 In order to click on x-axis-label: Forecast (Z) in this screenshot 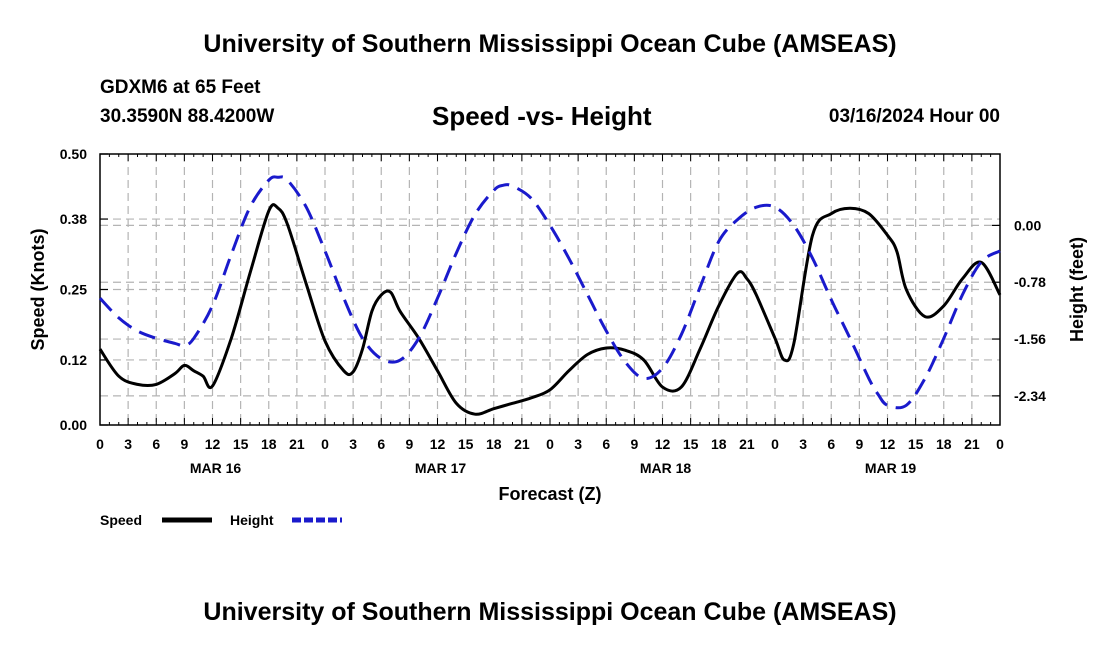, I will do `click(549, 494)`.